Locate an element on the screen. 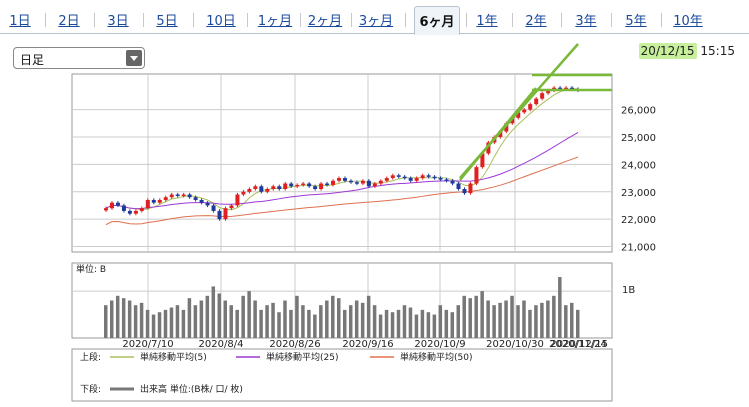 The width and height of the screenshot is (749, 407). tab-7: 3ヶ月 is located at coordinates (376, 21).